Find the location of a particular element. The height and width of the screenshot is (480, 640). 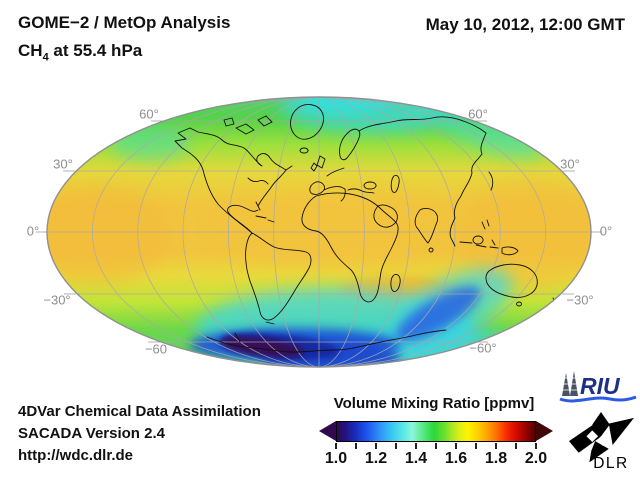

lat-label-0-right: 0° is located at coordinates (606, 231).